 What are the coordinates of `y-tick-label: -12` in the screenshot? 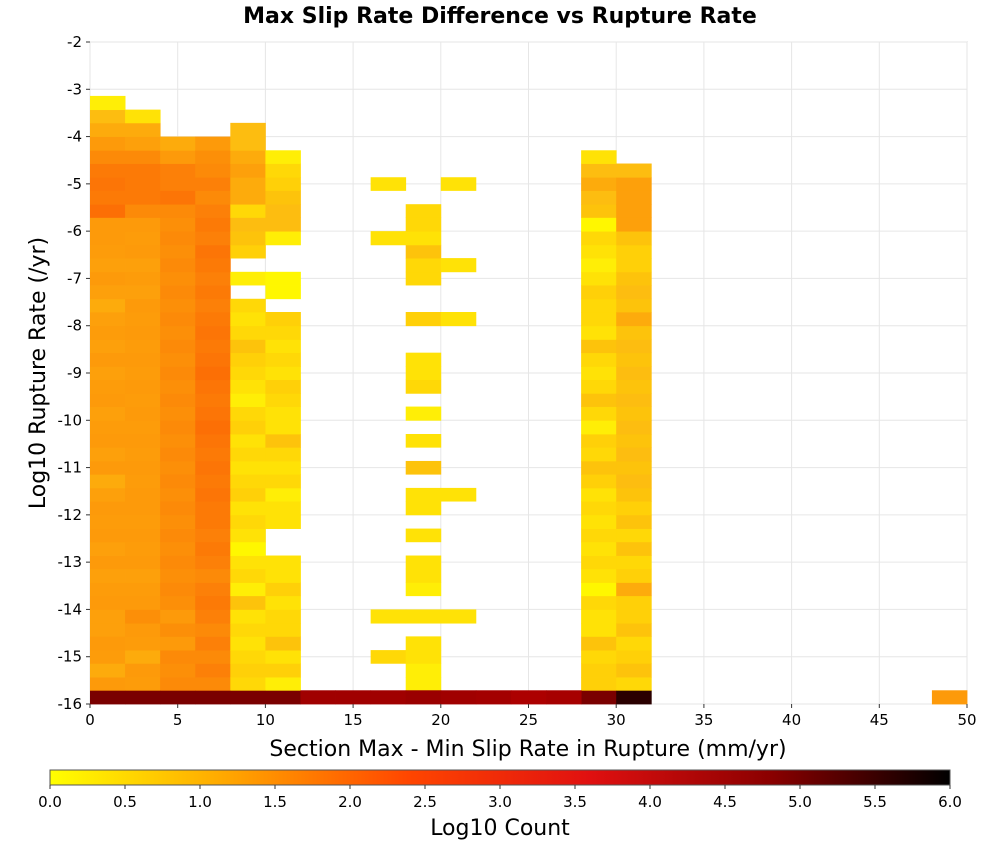 It's located at (70, 515).